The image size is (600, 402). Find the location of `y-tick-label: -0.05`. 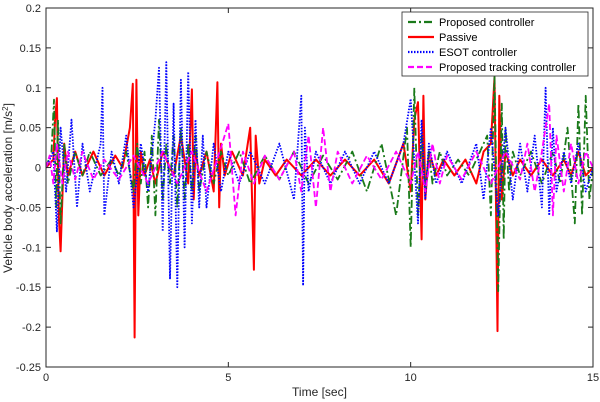

y-tick-label: -0.05 is located at coordinates (28, 208).